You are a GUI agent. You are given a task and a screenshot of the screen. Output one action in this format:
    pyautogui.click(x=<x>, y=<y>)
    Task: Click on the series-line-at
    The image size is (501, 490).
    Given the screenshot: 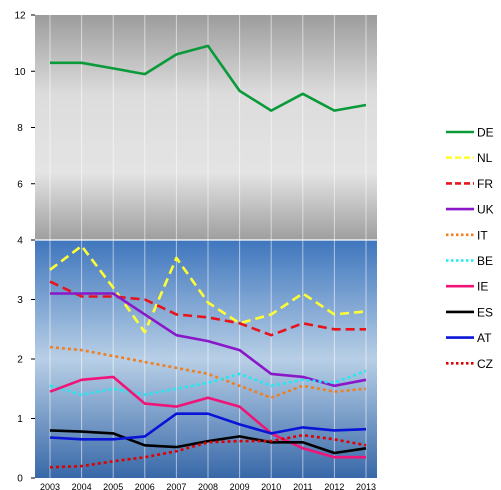 What is the action you would take?
    pyautogui.click(x=208, y=426)
    